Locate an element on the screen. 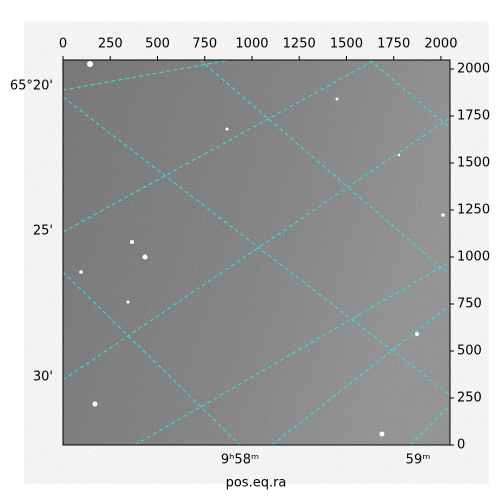 The image size is (500, 500). x-tick-label: 1250 is located at coordinates (299, 44).